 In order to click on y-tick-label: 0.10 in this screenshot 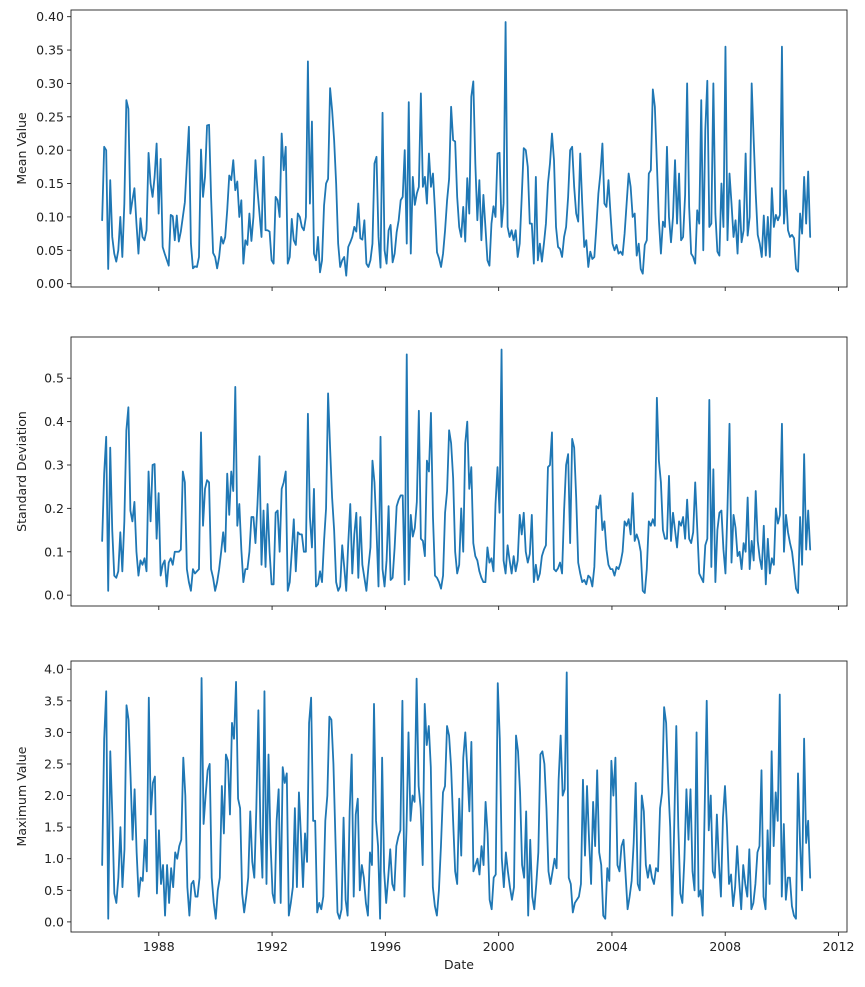, I will do `click(50, 216)`.